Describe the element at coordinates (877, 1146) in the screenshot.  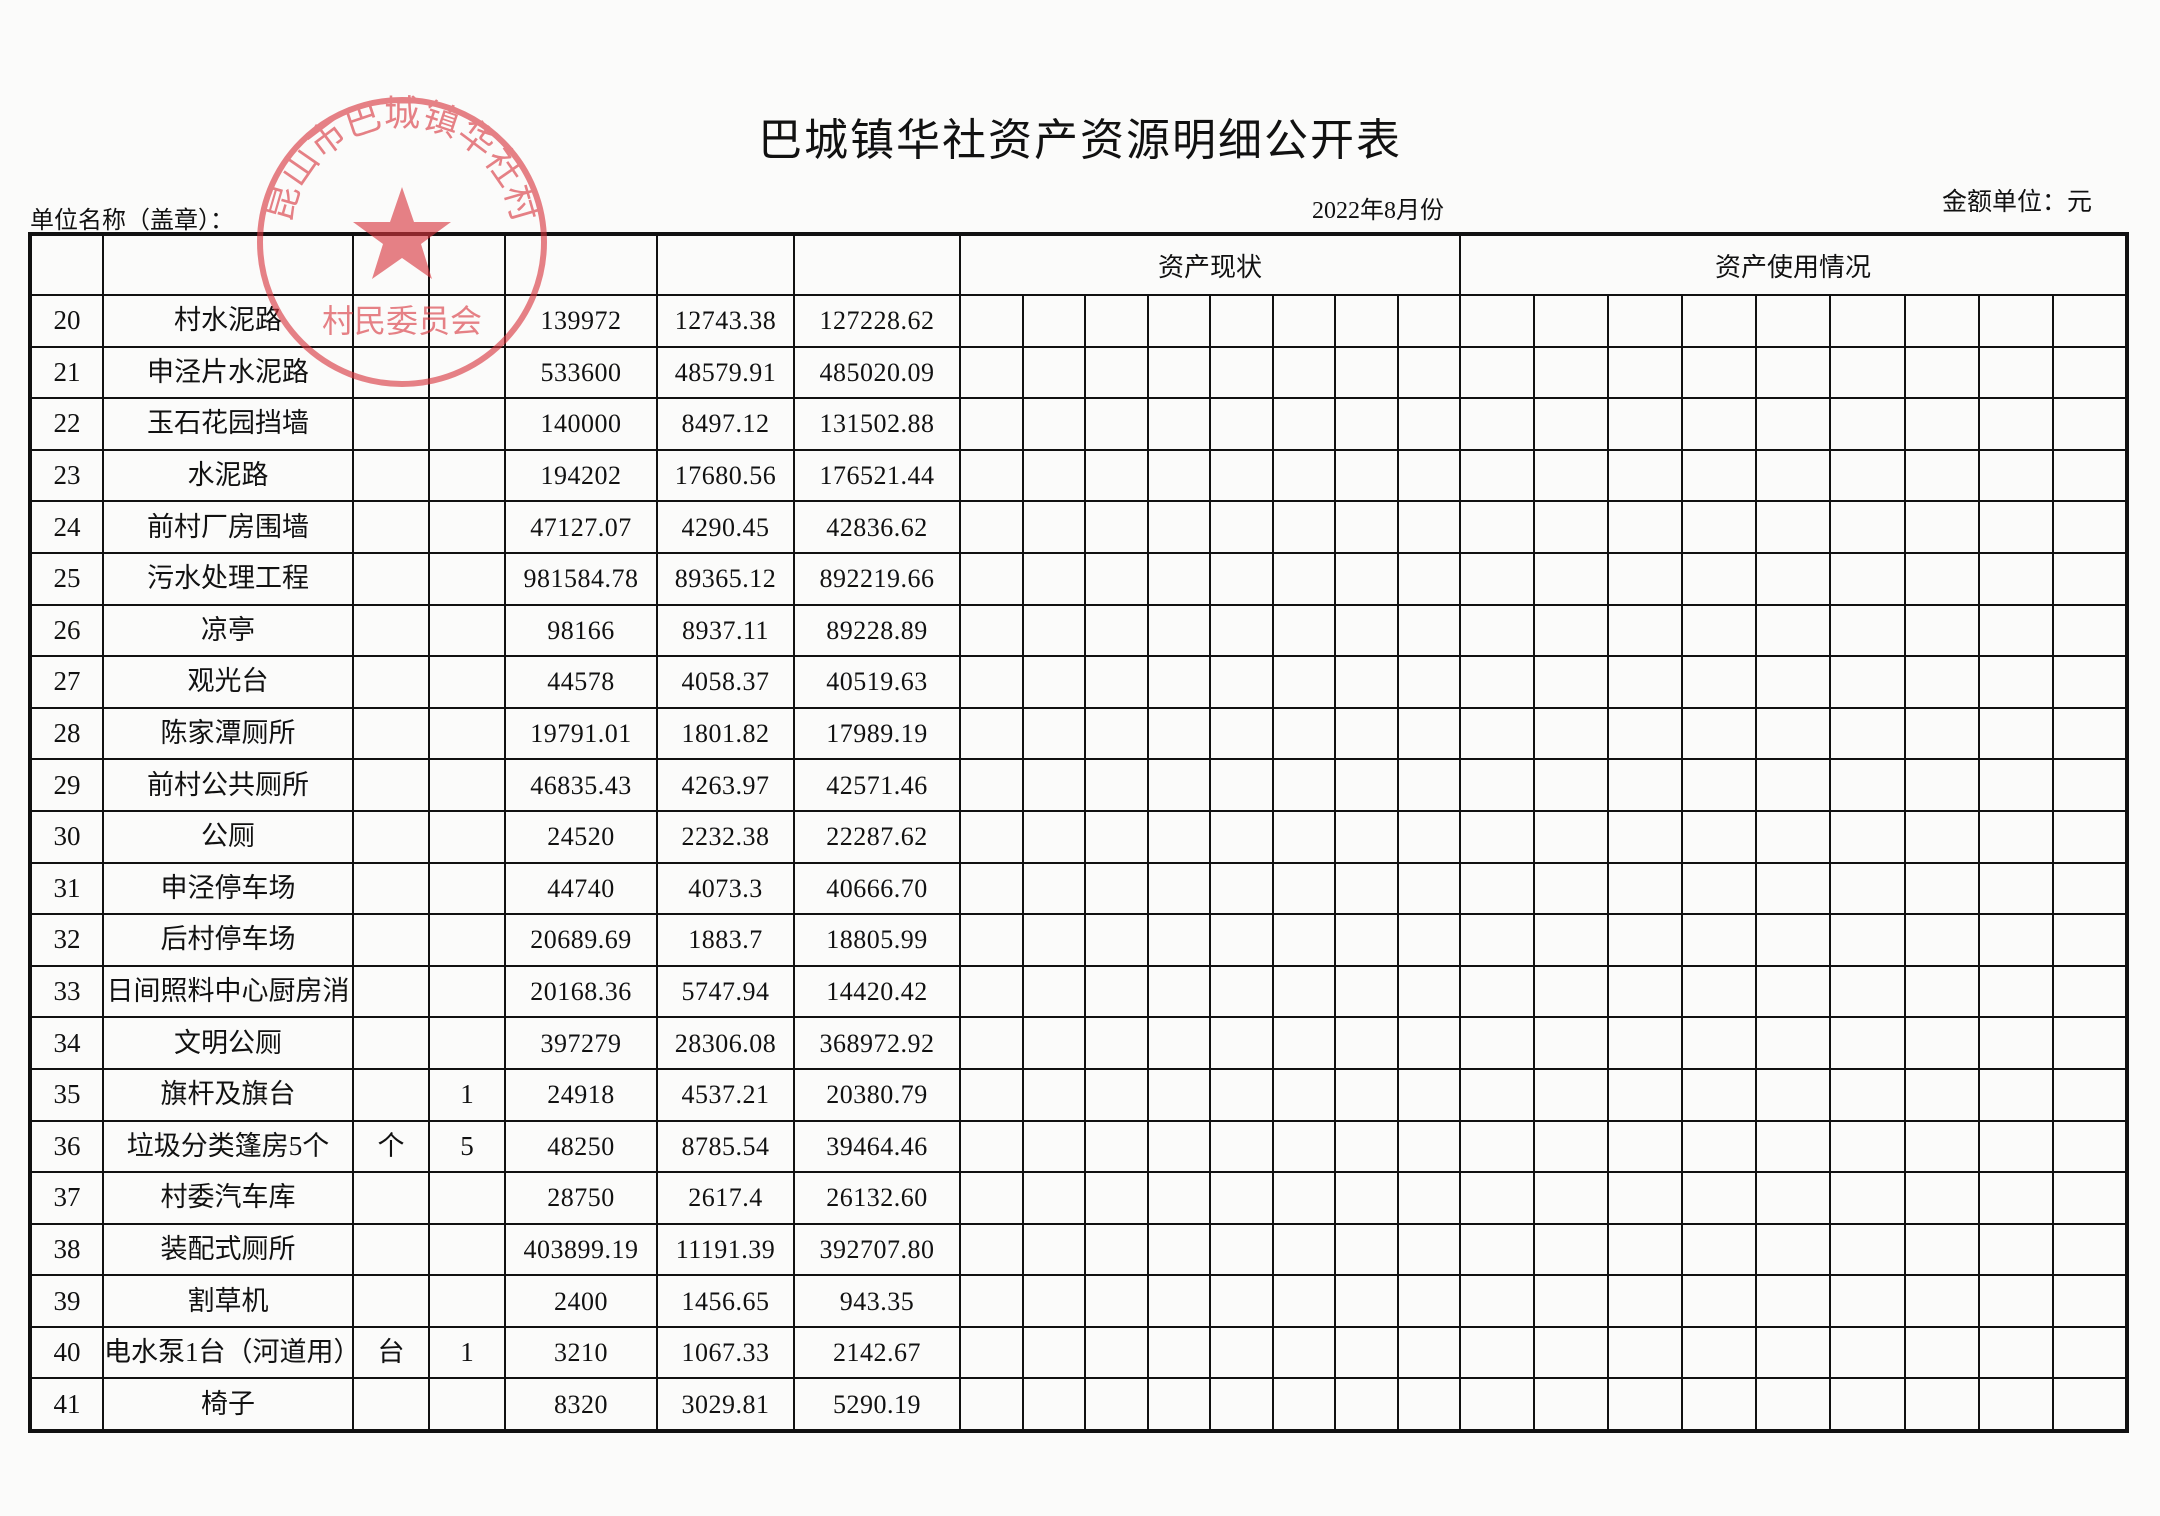
I see `cell-net-value: 39464.46` at that location.